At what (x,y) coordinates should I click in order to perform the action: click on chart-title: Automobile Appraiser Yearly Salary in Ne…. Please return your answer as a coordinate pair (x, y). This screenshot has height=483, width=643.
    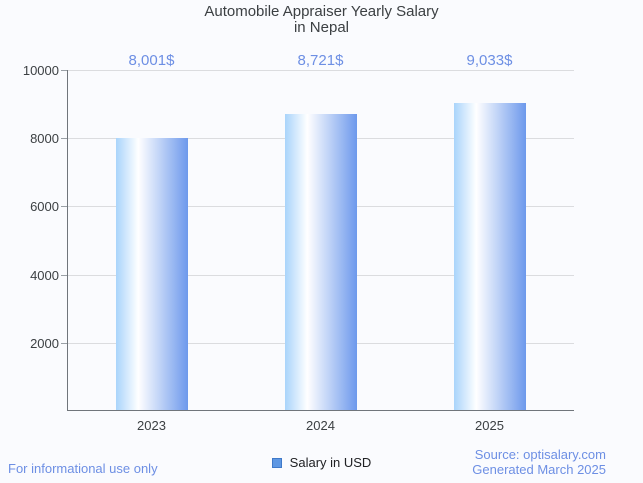
    Looking at the image, I should click on (321, 20).